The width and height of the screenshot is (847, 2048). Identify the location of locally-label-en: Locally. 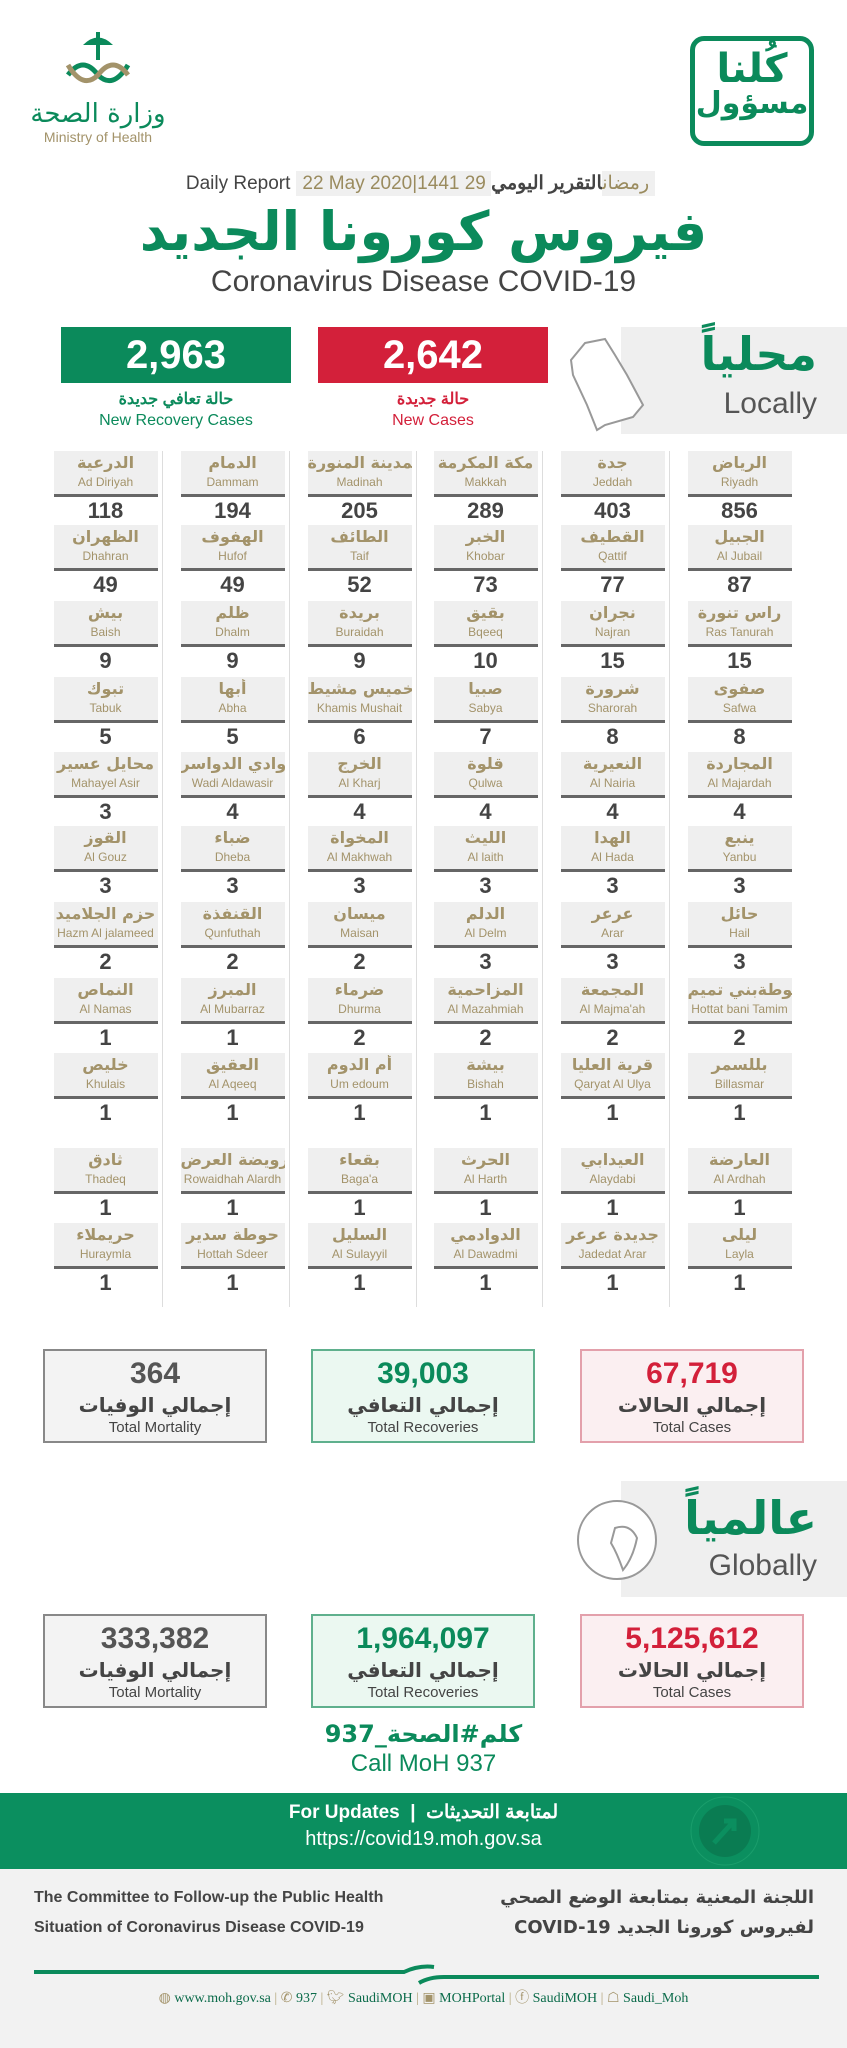
(770, 403).